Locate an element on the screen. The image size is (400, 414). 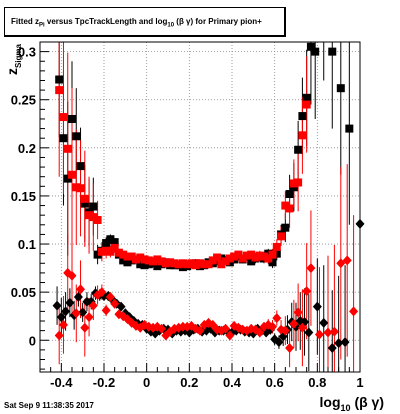
y-tick-label: 0 is located at coordinates (32, 340).